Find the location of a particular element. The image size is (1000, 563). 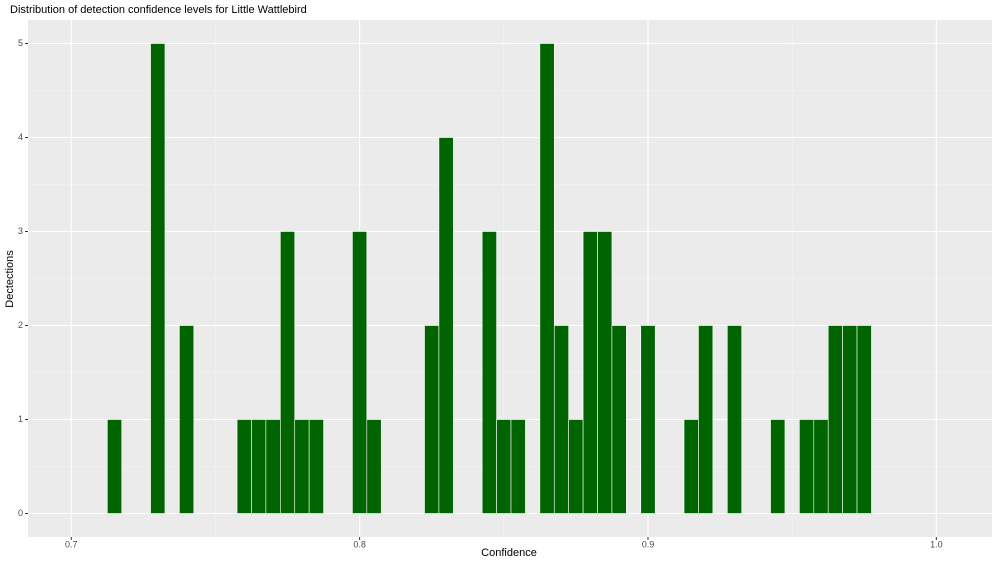

y-tick-label: 5 is located at coordinates (20, 43).